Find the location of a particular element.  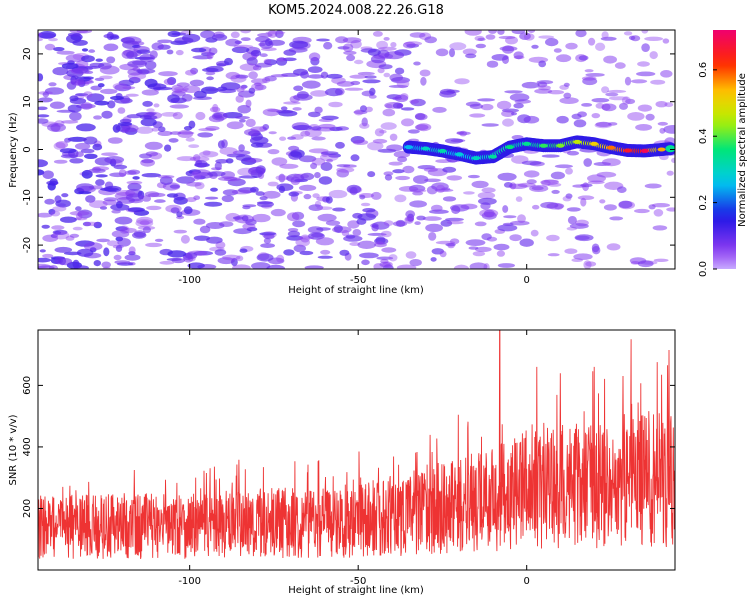

ridge-core is located at coordinates (670, 149).